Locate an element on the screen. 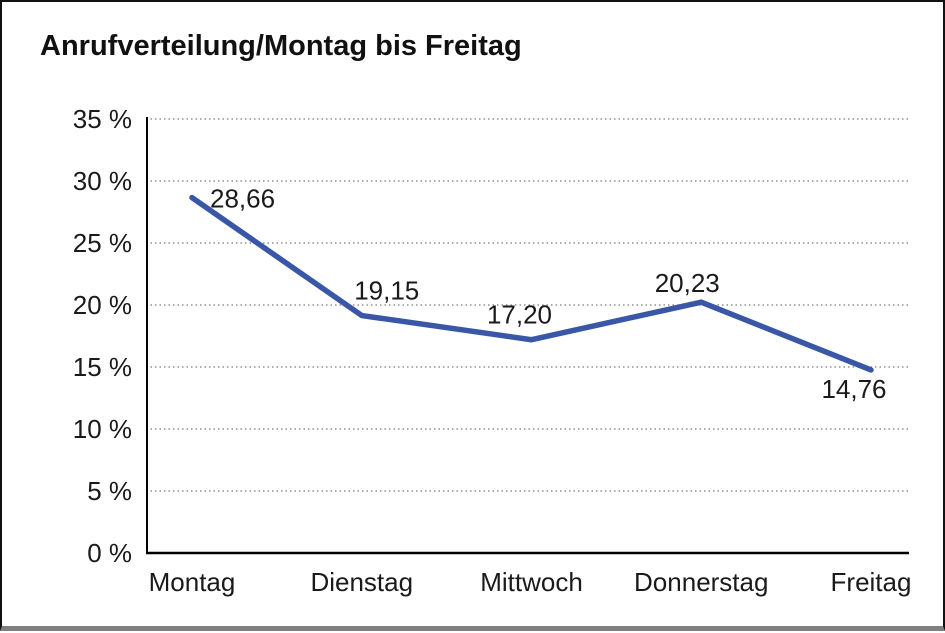  y-axis-tick-label: 35 % is located at coordinates (102, 119).